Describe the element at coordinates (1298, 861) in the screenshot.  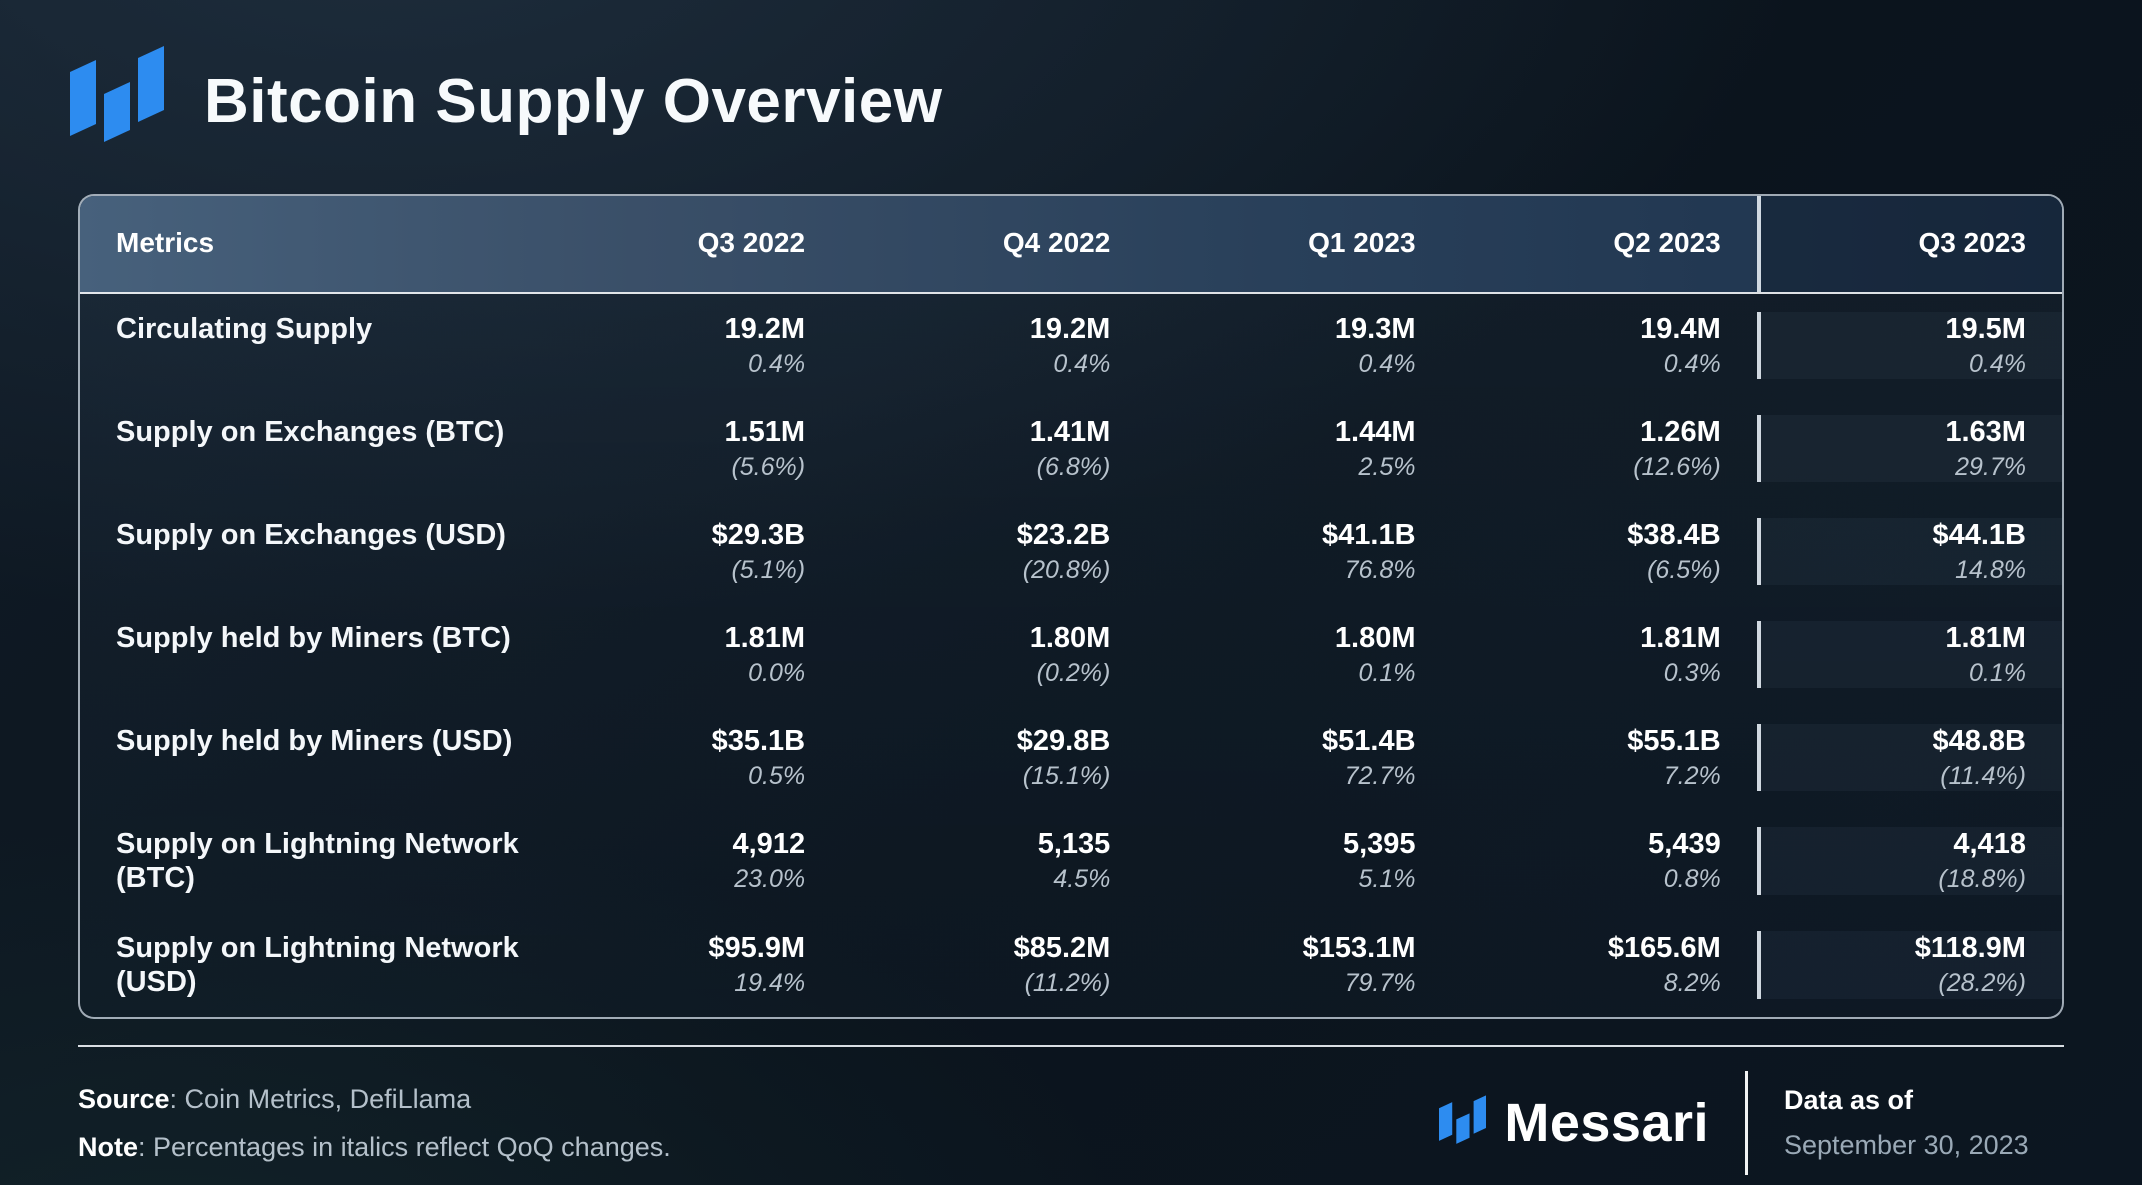
I see `value-cell: 5,395 5.1%` at that location.